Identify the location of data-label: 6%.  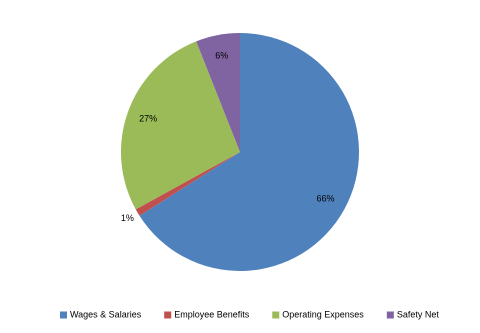
(221, 56).